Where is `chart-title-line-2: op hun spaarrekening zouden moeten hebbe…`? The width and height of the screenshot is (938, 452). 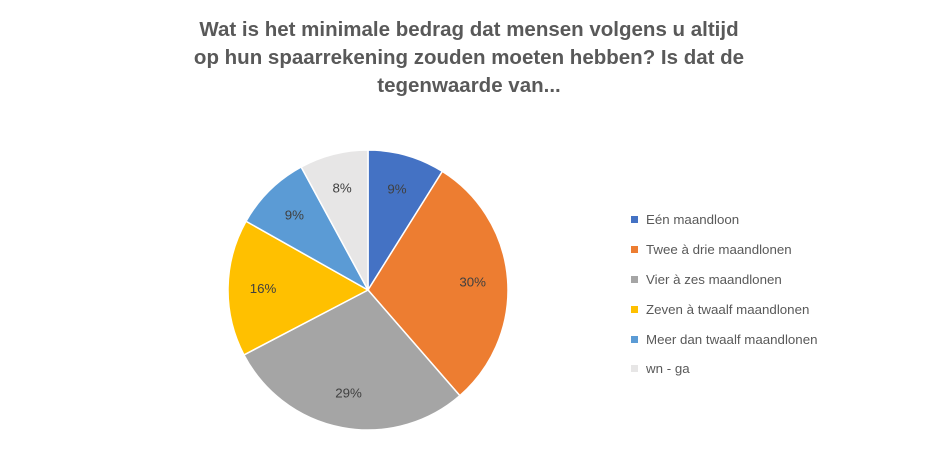 chart-title-line-2: op hun spaarrekening zouden moeten hebbe… is located at coordinates (469, 57).